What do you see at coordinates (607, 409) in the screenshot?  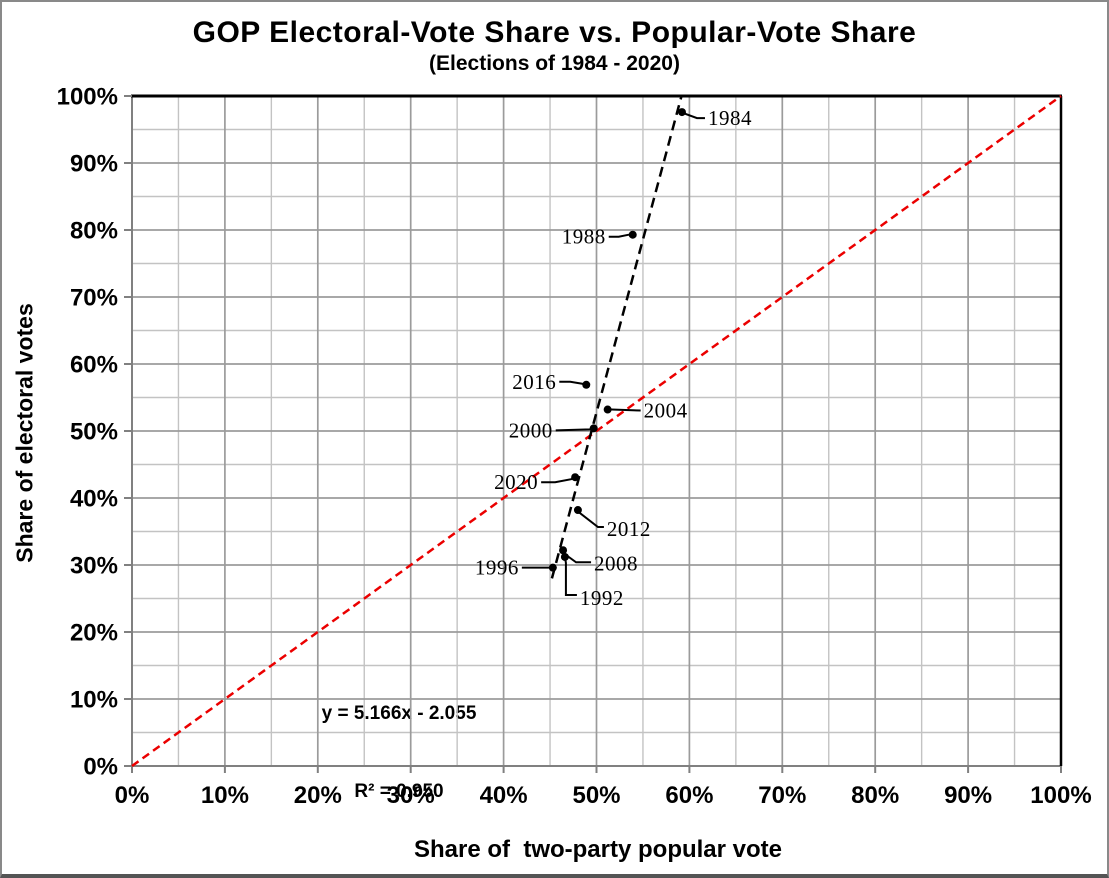 I see `data-point-2004` at bounding box center [607, 409].